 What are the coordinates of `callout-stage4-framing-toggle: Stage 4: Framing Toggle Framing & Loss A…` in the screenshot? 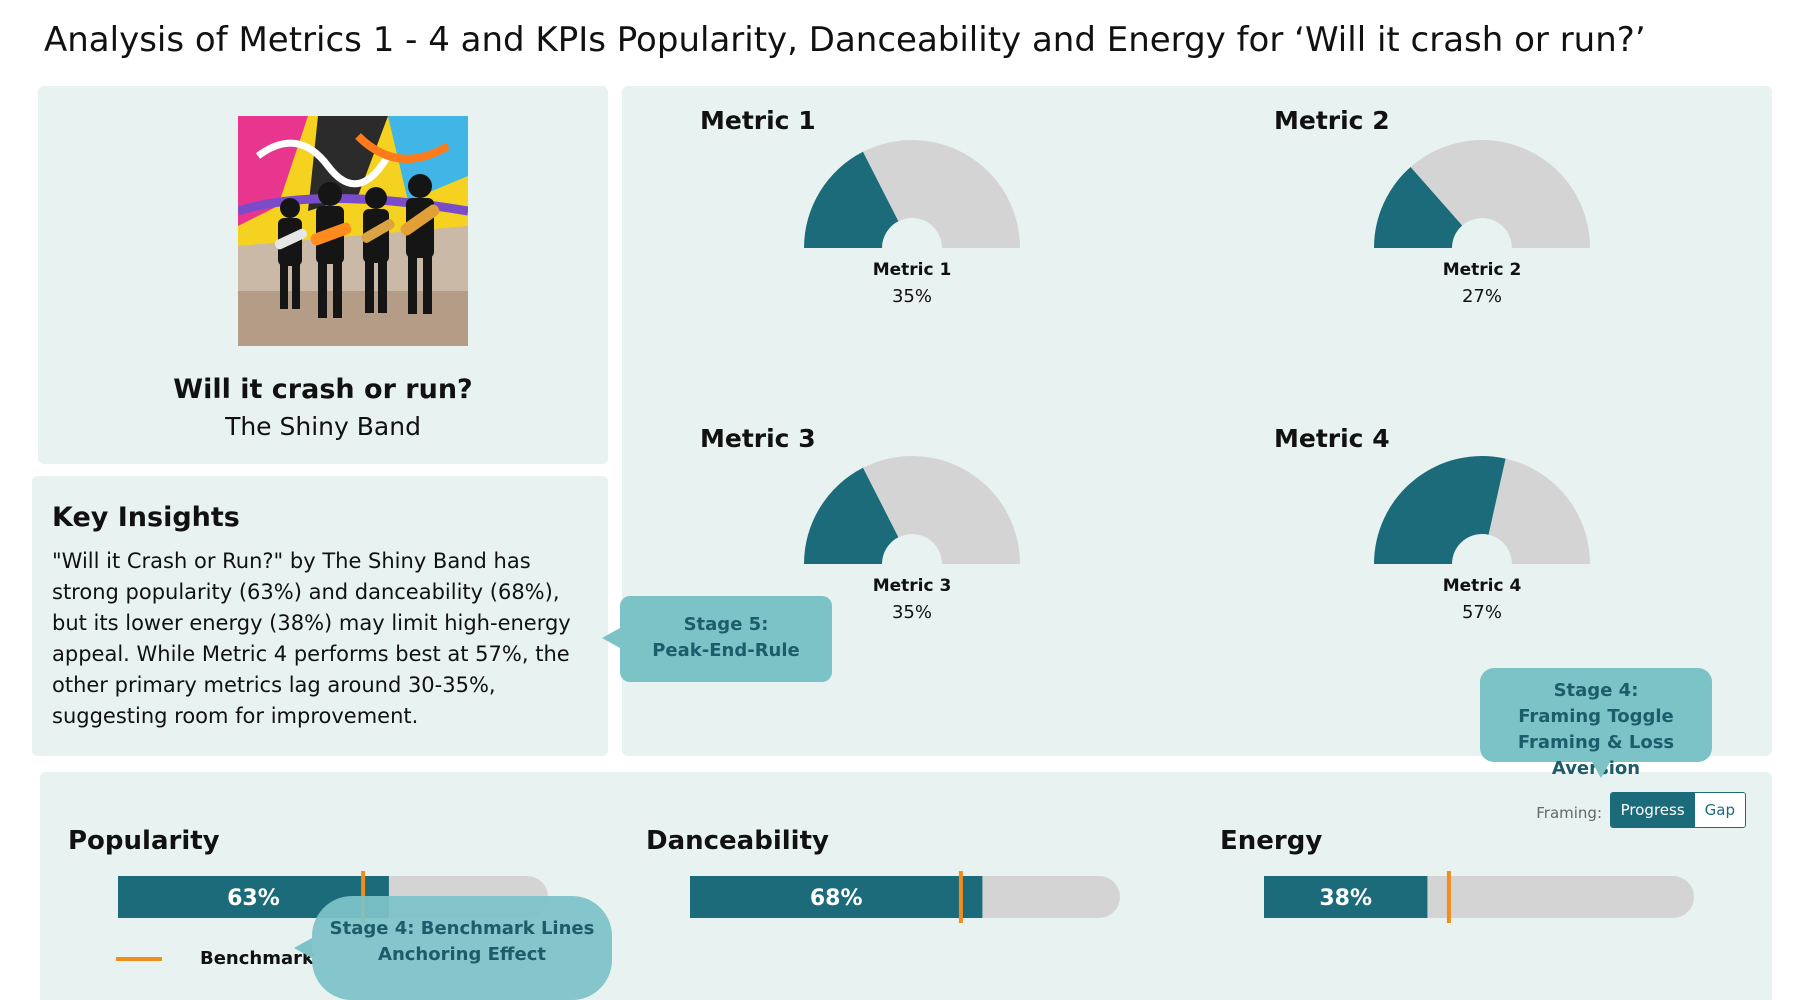 It's located at (1596, 723).